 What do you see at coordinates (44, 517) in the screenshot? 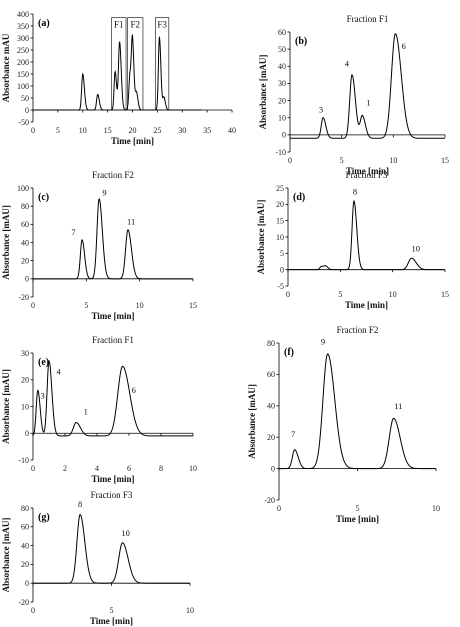
I see `panel-label: (g)` at bounding box center [44, 517].